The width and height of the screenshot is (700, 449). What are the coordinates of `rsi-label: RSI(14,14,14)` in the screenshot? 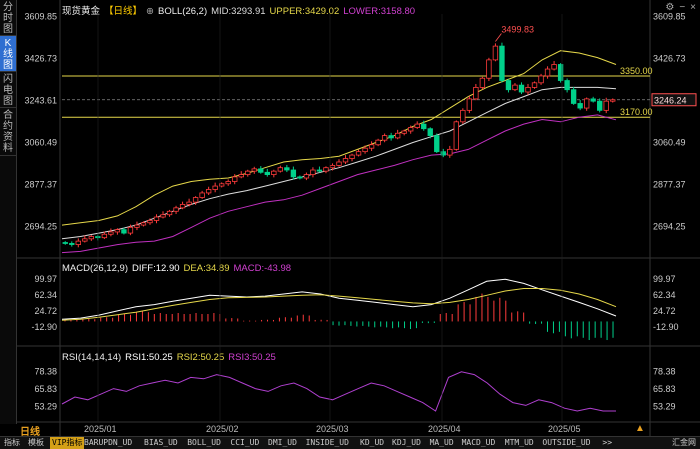 It's located at (92, 357).